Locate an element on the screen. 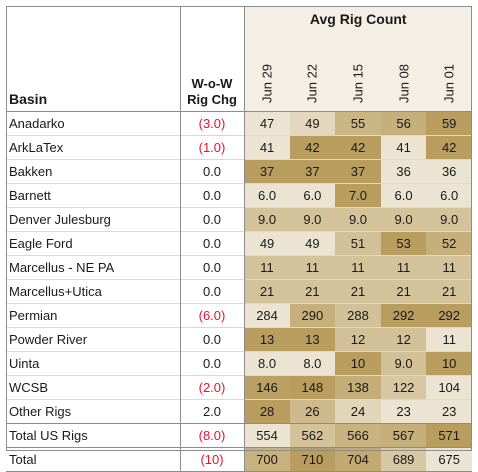 The height and width of the screenshot is (472, 478). rig-count-cell: 689 is located at coordinates (403, 459).